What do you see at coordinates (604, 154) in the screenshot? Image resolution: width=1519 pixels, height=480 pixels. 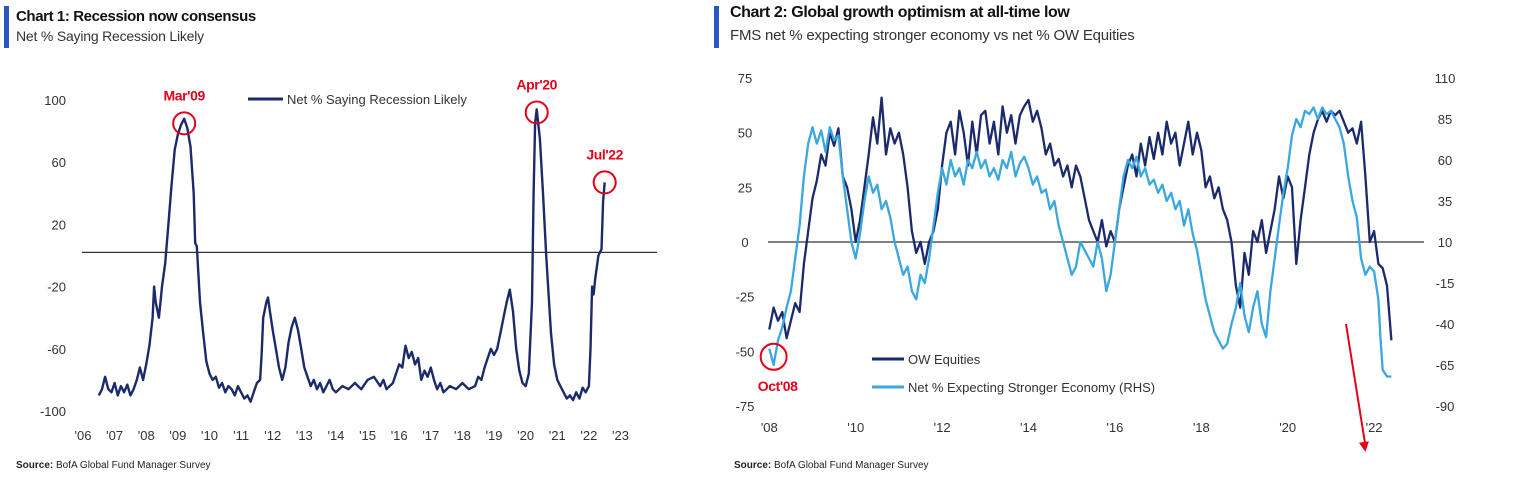 I see `annotation-label: Jul'22` at bounding box center [604, 154].